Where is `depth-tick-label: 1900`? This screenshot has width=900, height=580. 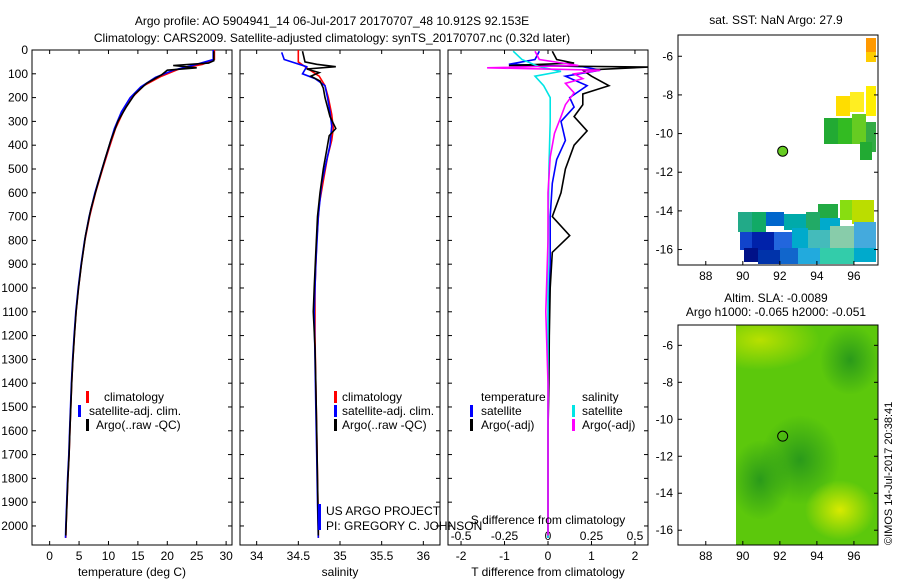
depth-tick-label: 1900 is located at coordinates (14, 502).